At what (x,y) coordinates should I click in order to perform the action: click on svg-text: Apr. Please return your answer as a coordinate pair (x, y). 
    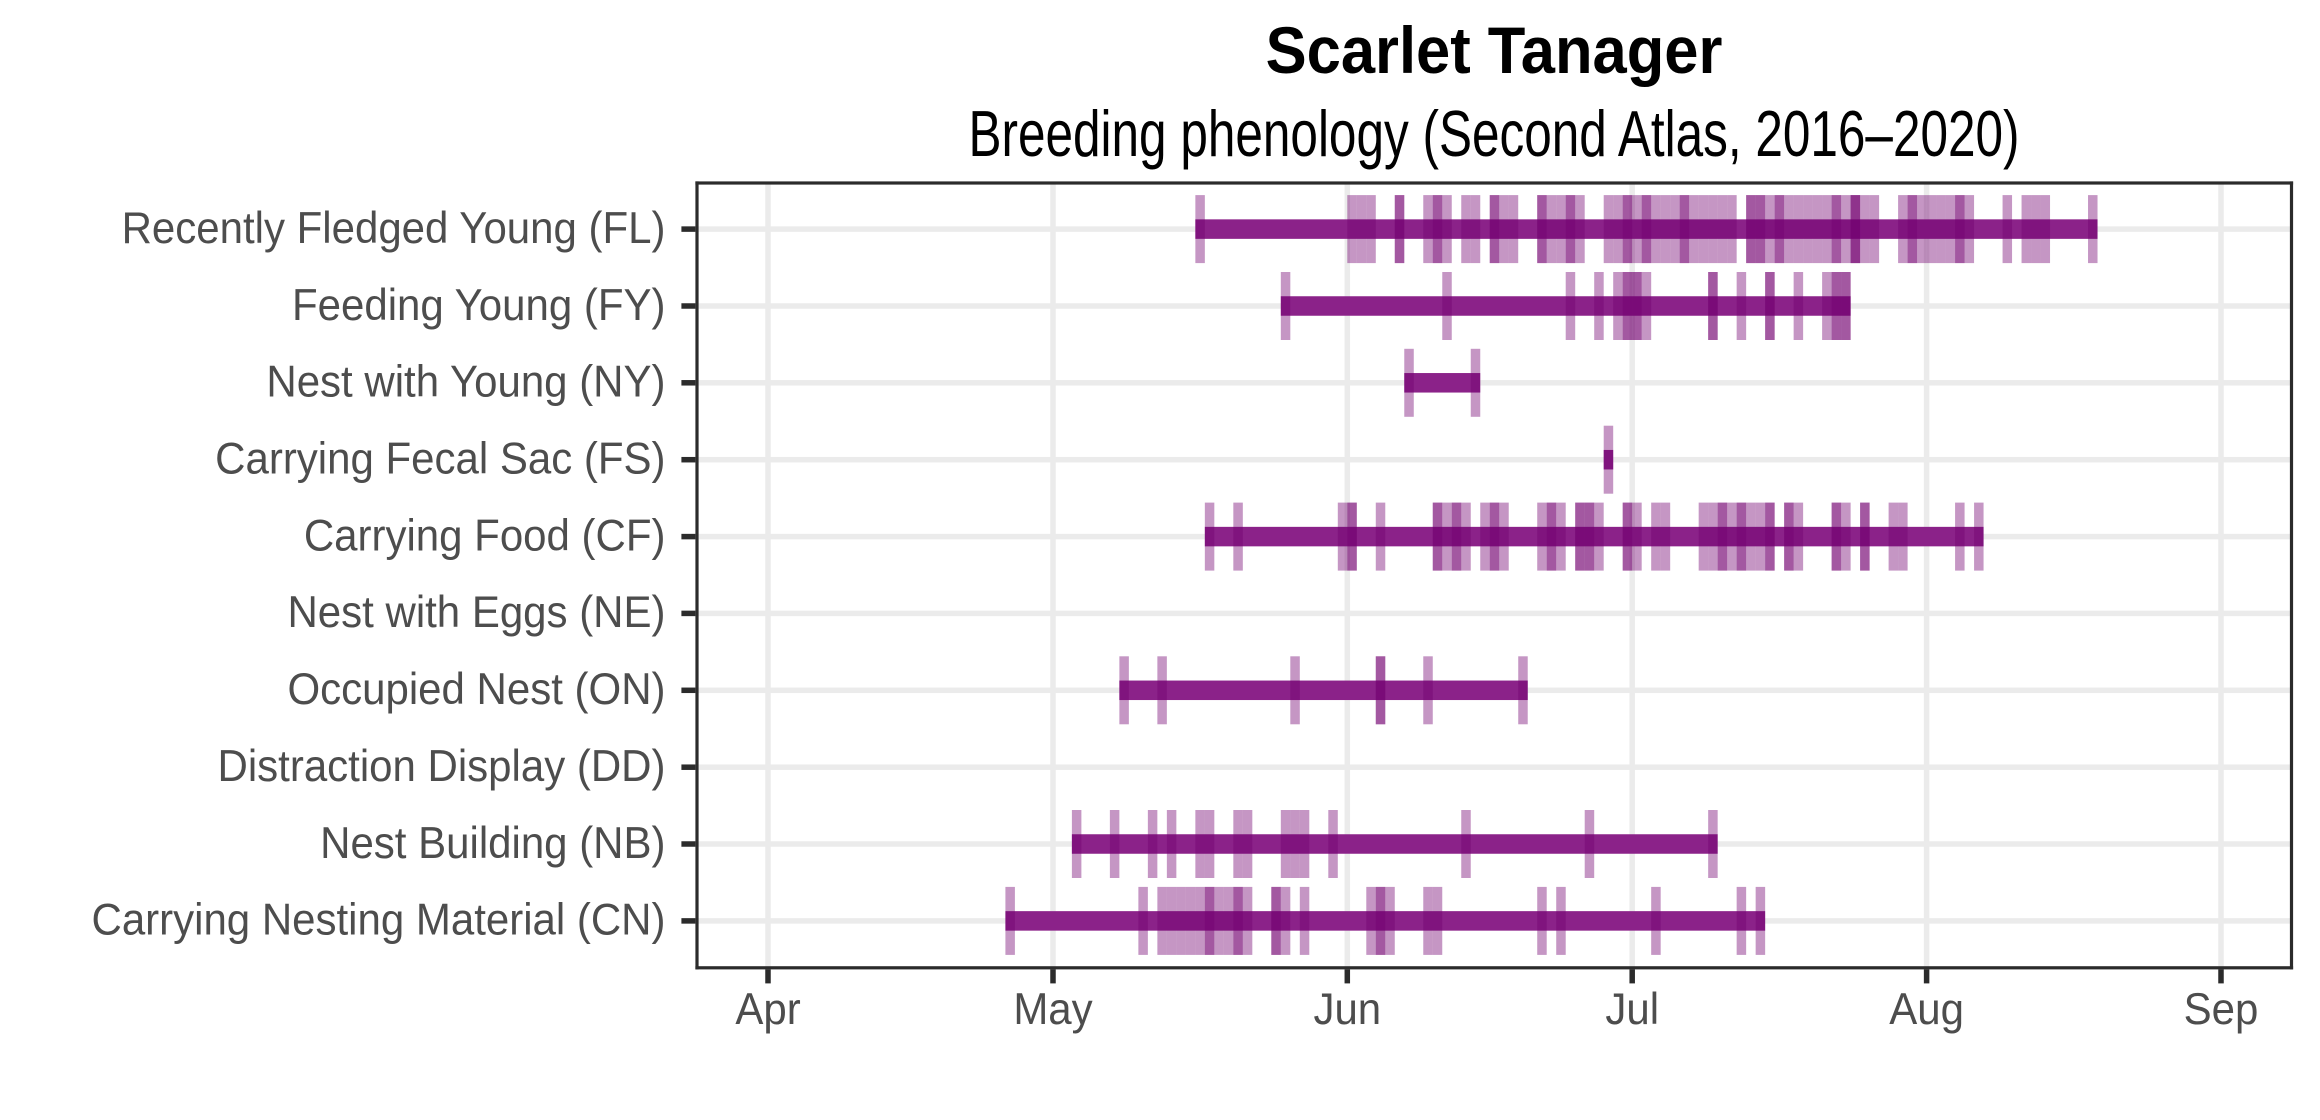
    Looking at the image, I should click on (767, 1010).